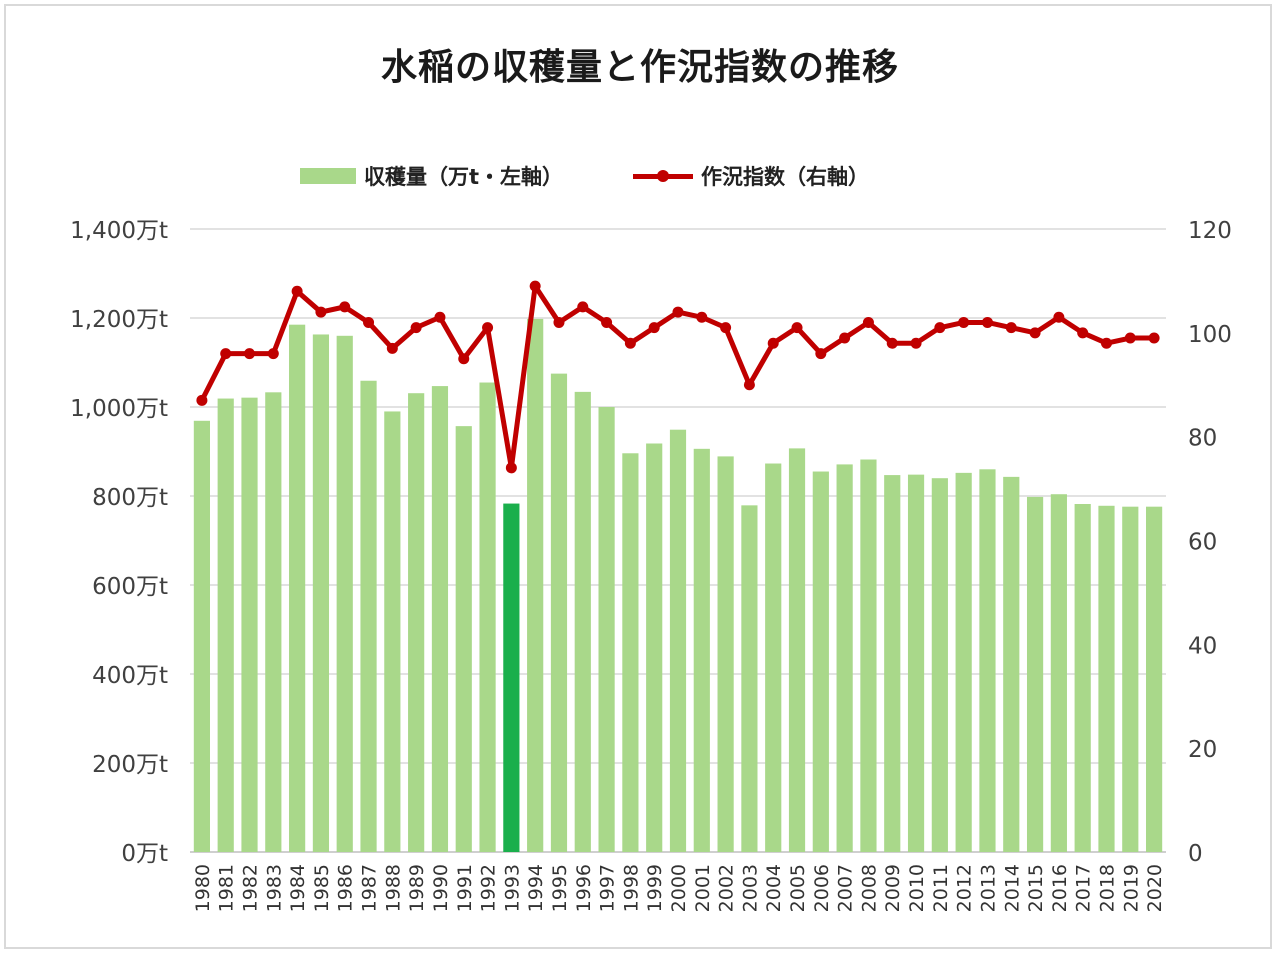 This screenshot has height=955, width=1280. Describe the element at coordinates (726, 328) in the screenshot. I see `index-point-2002` at that location.